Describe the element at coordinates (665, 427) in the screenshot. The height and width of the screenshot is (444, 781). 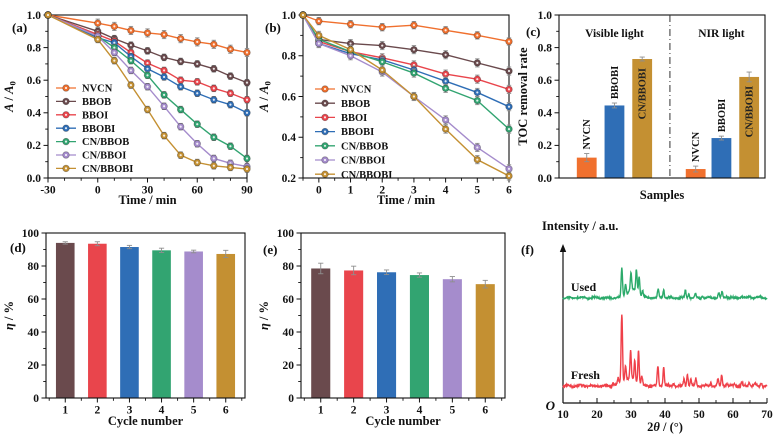
I see `x-axis-label: 2θ / (°)` at that location.